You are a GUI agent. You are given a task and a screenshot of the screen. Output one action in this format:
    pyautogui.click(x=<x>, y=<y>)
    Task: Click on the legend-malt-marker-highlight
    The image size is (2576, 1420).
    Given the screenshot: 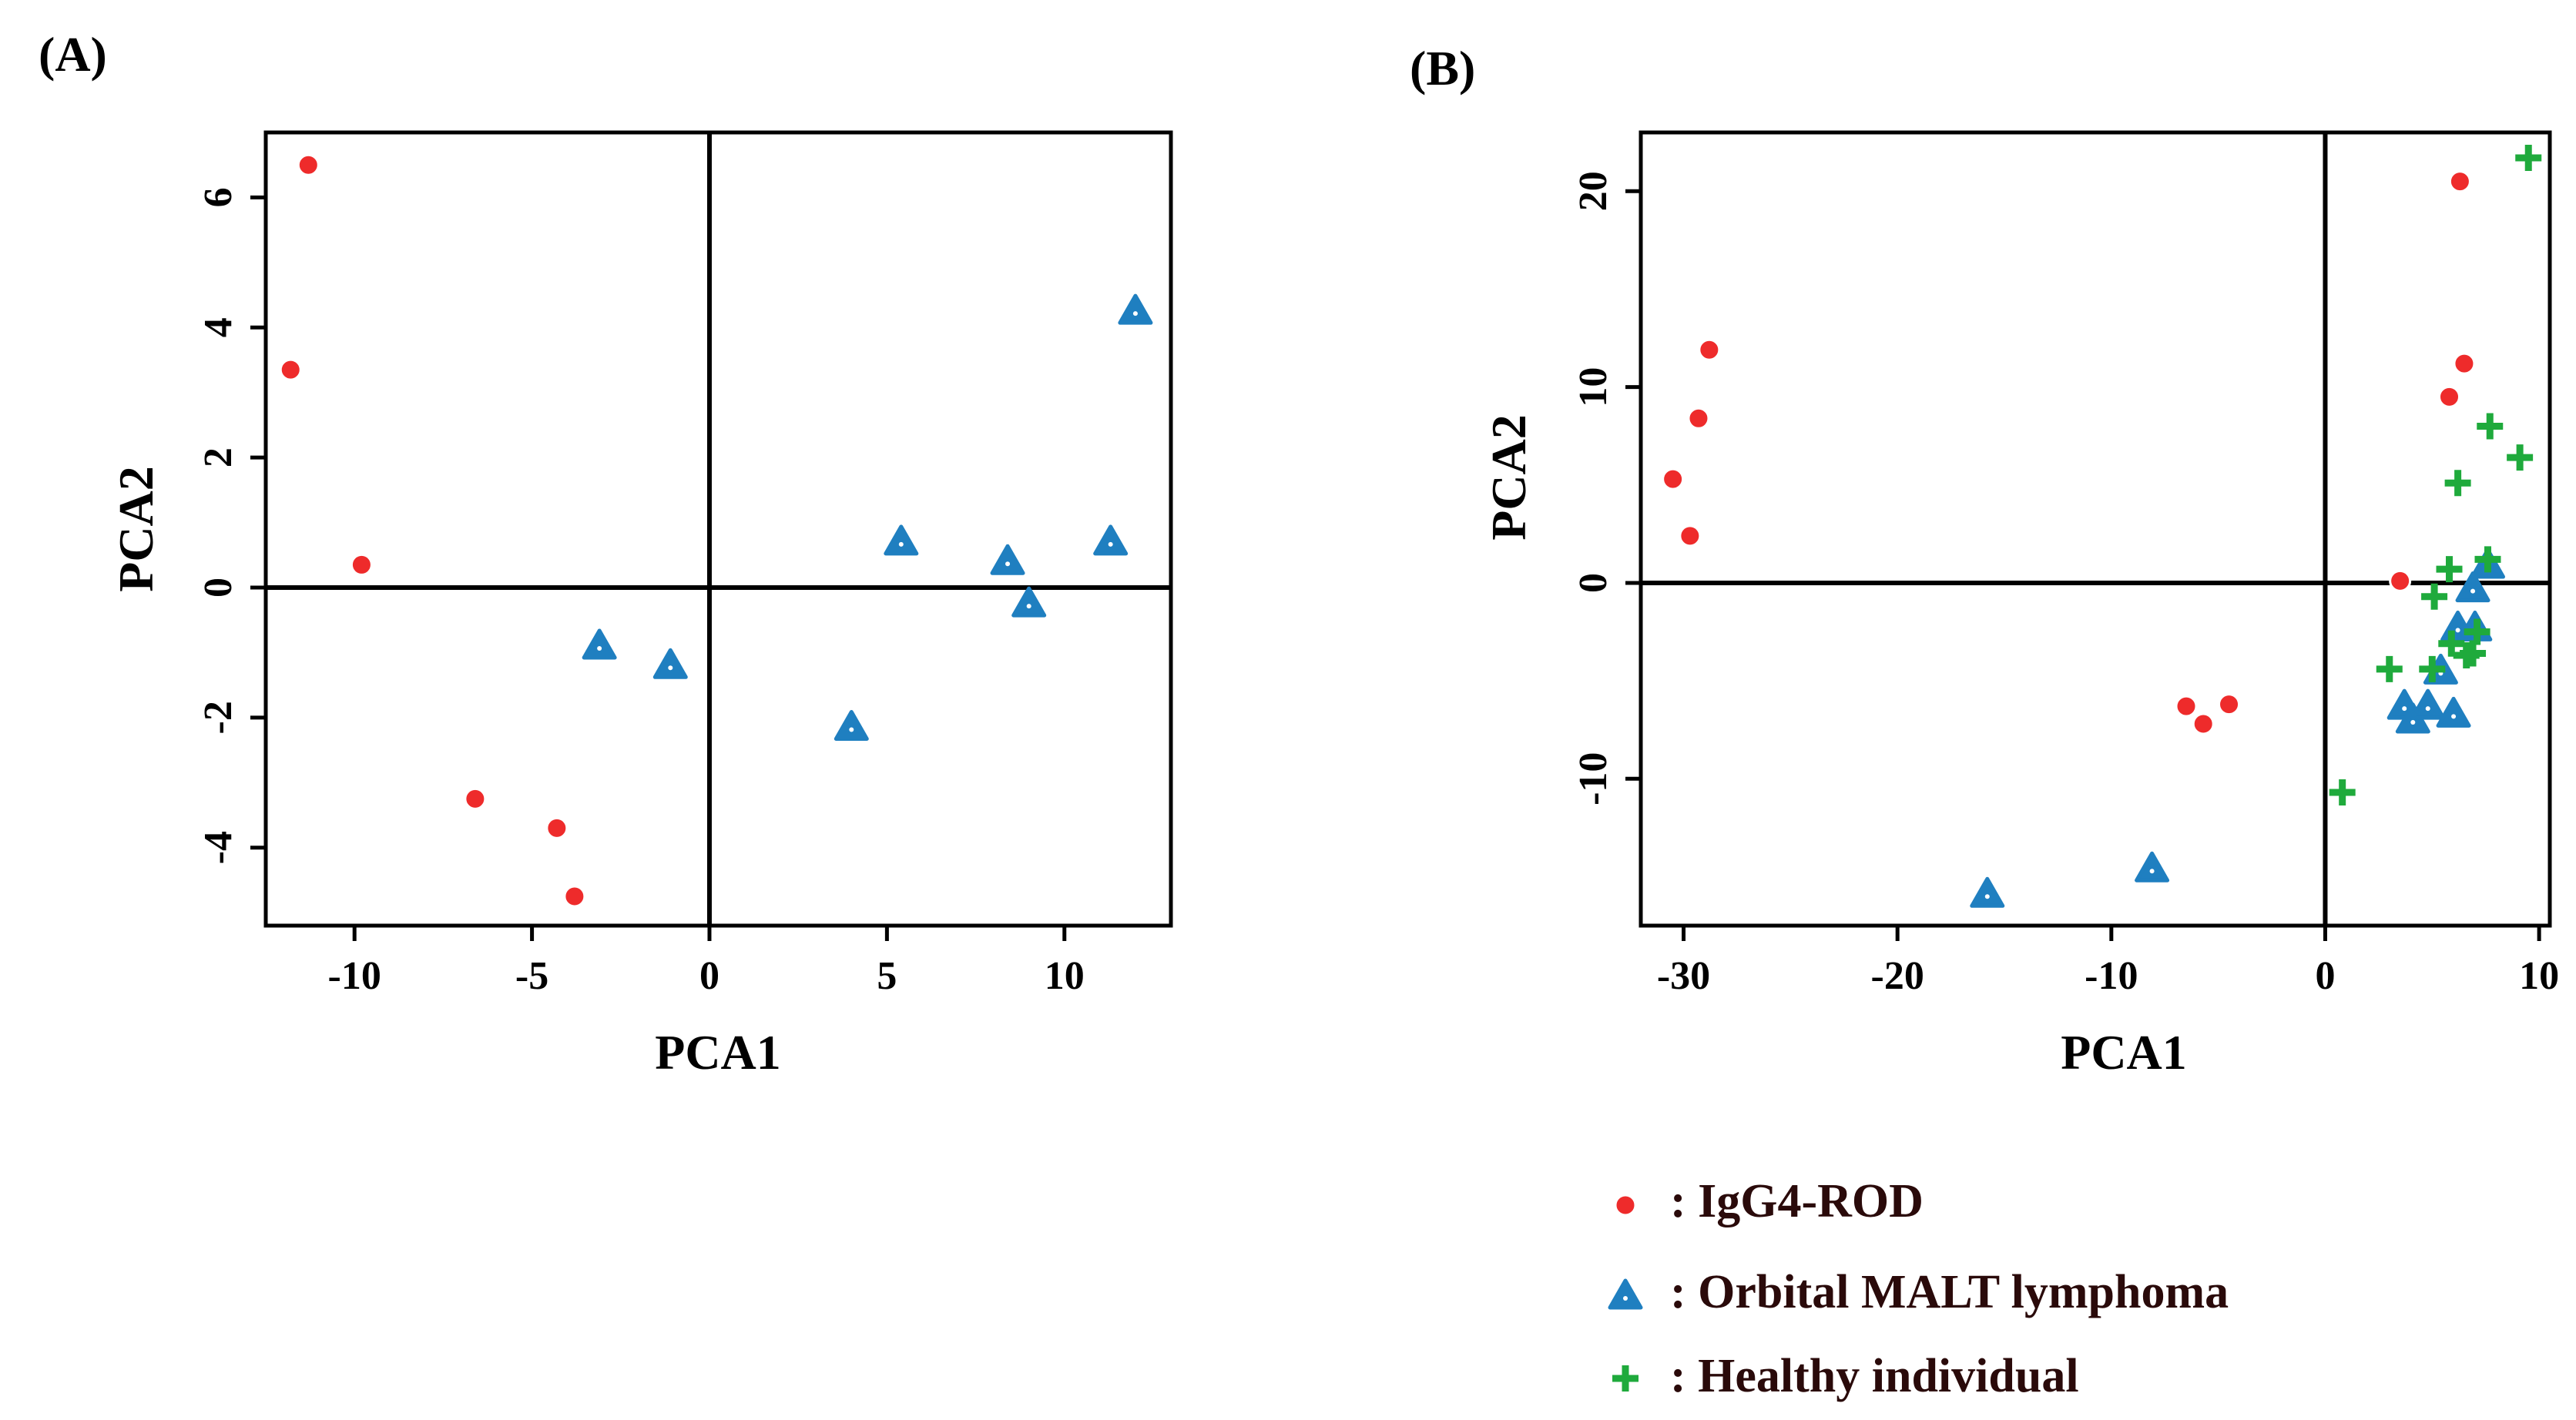 What is the action you would take?
    pyautogui.click(x=1625, y=1298)
    